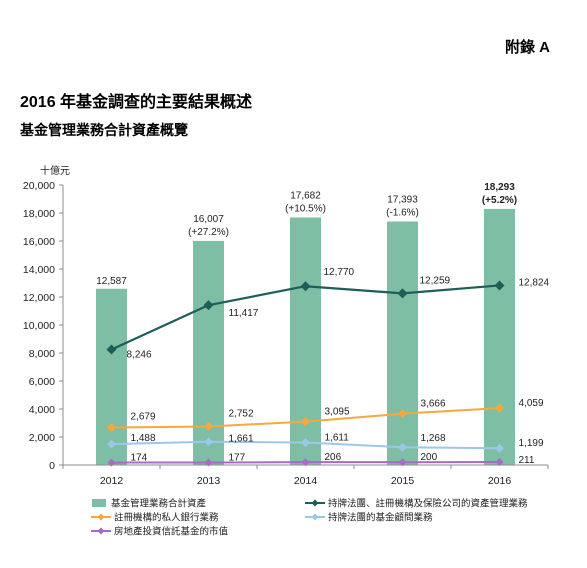 The height and width of the screenshot is (568, 587). Describe the element at coordinates (111, 444) in the screenshot. I see `marker-fund-advisory-2012` at that location.